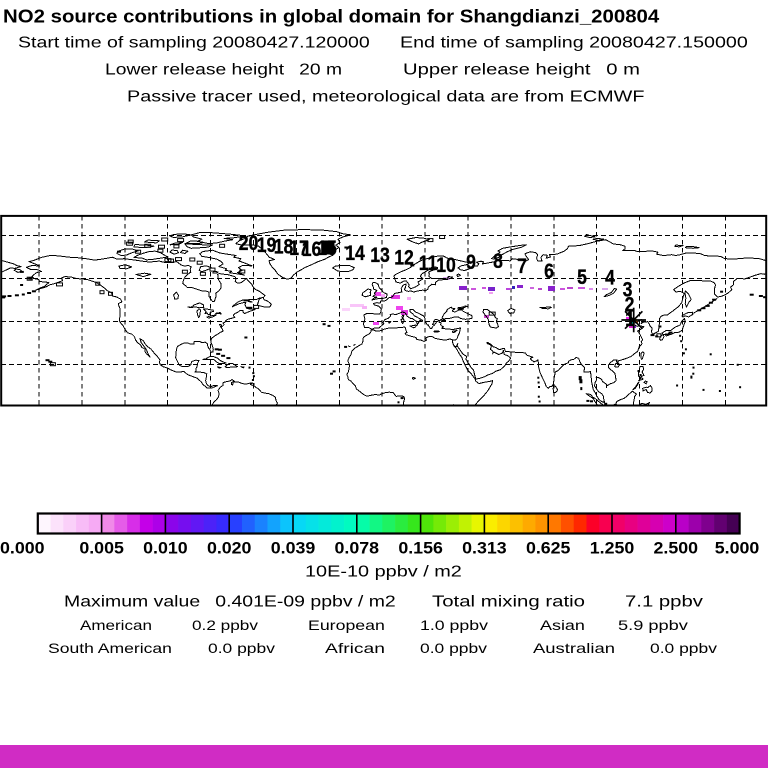  What do you see at coordinates (249, 244) in the screenshot?
I see `svg-text: 20` at bounding box center [249, 244].